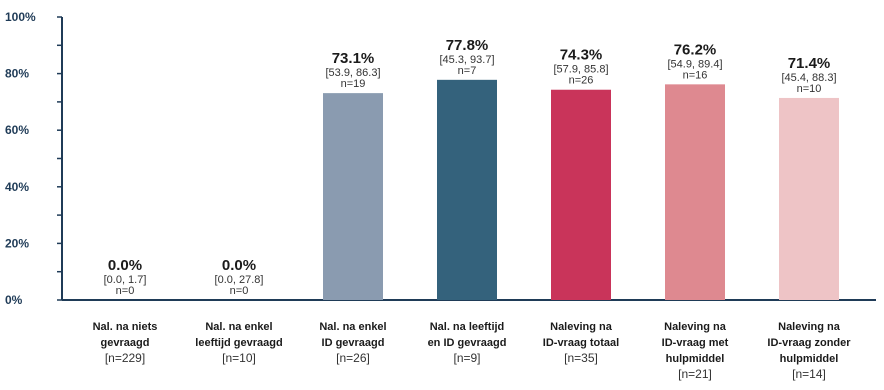  Describe the element at coordinates (125, 343) in the screenshot. I see `category-label: gevraagd` at that location.